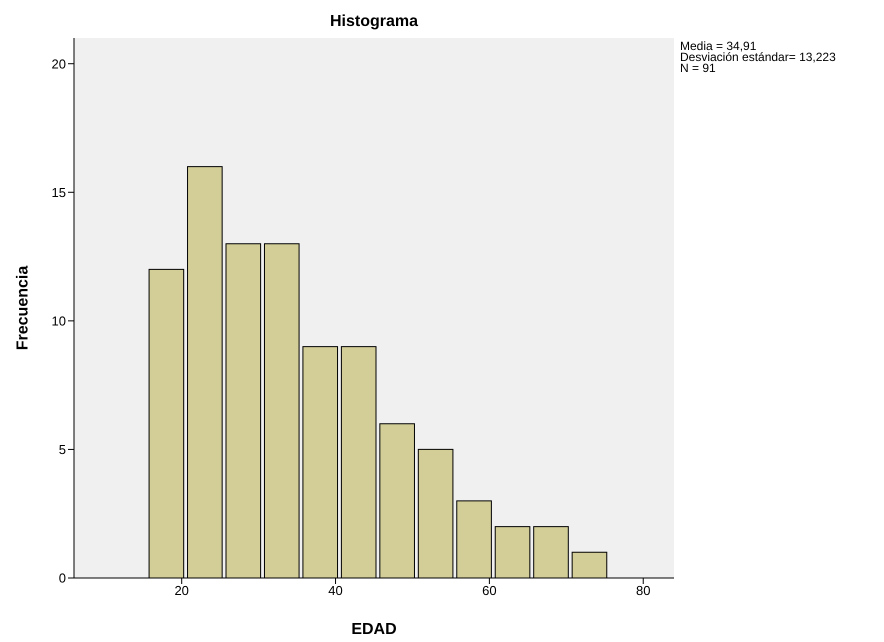 The width and height of the screenshot is (884, 642). I want to click on y-axis-title: Frecuencia, so click(23, 308).